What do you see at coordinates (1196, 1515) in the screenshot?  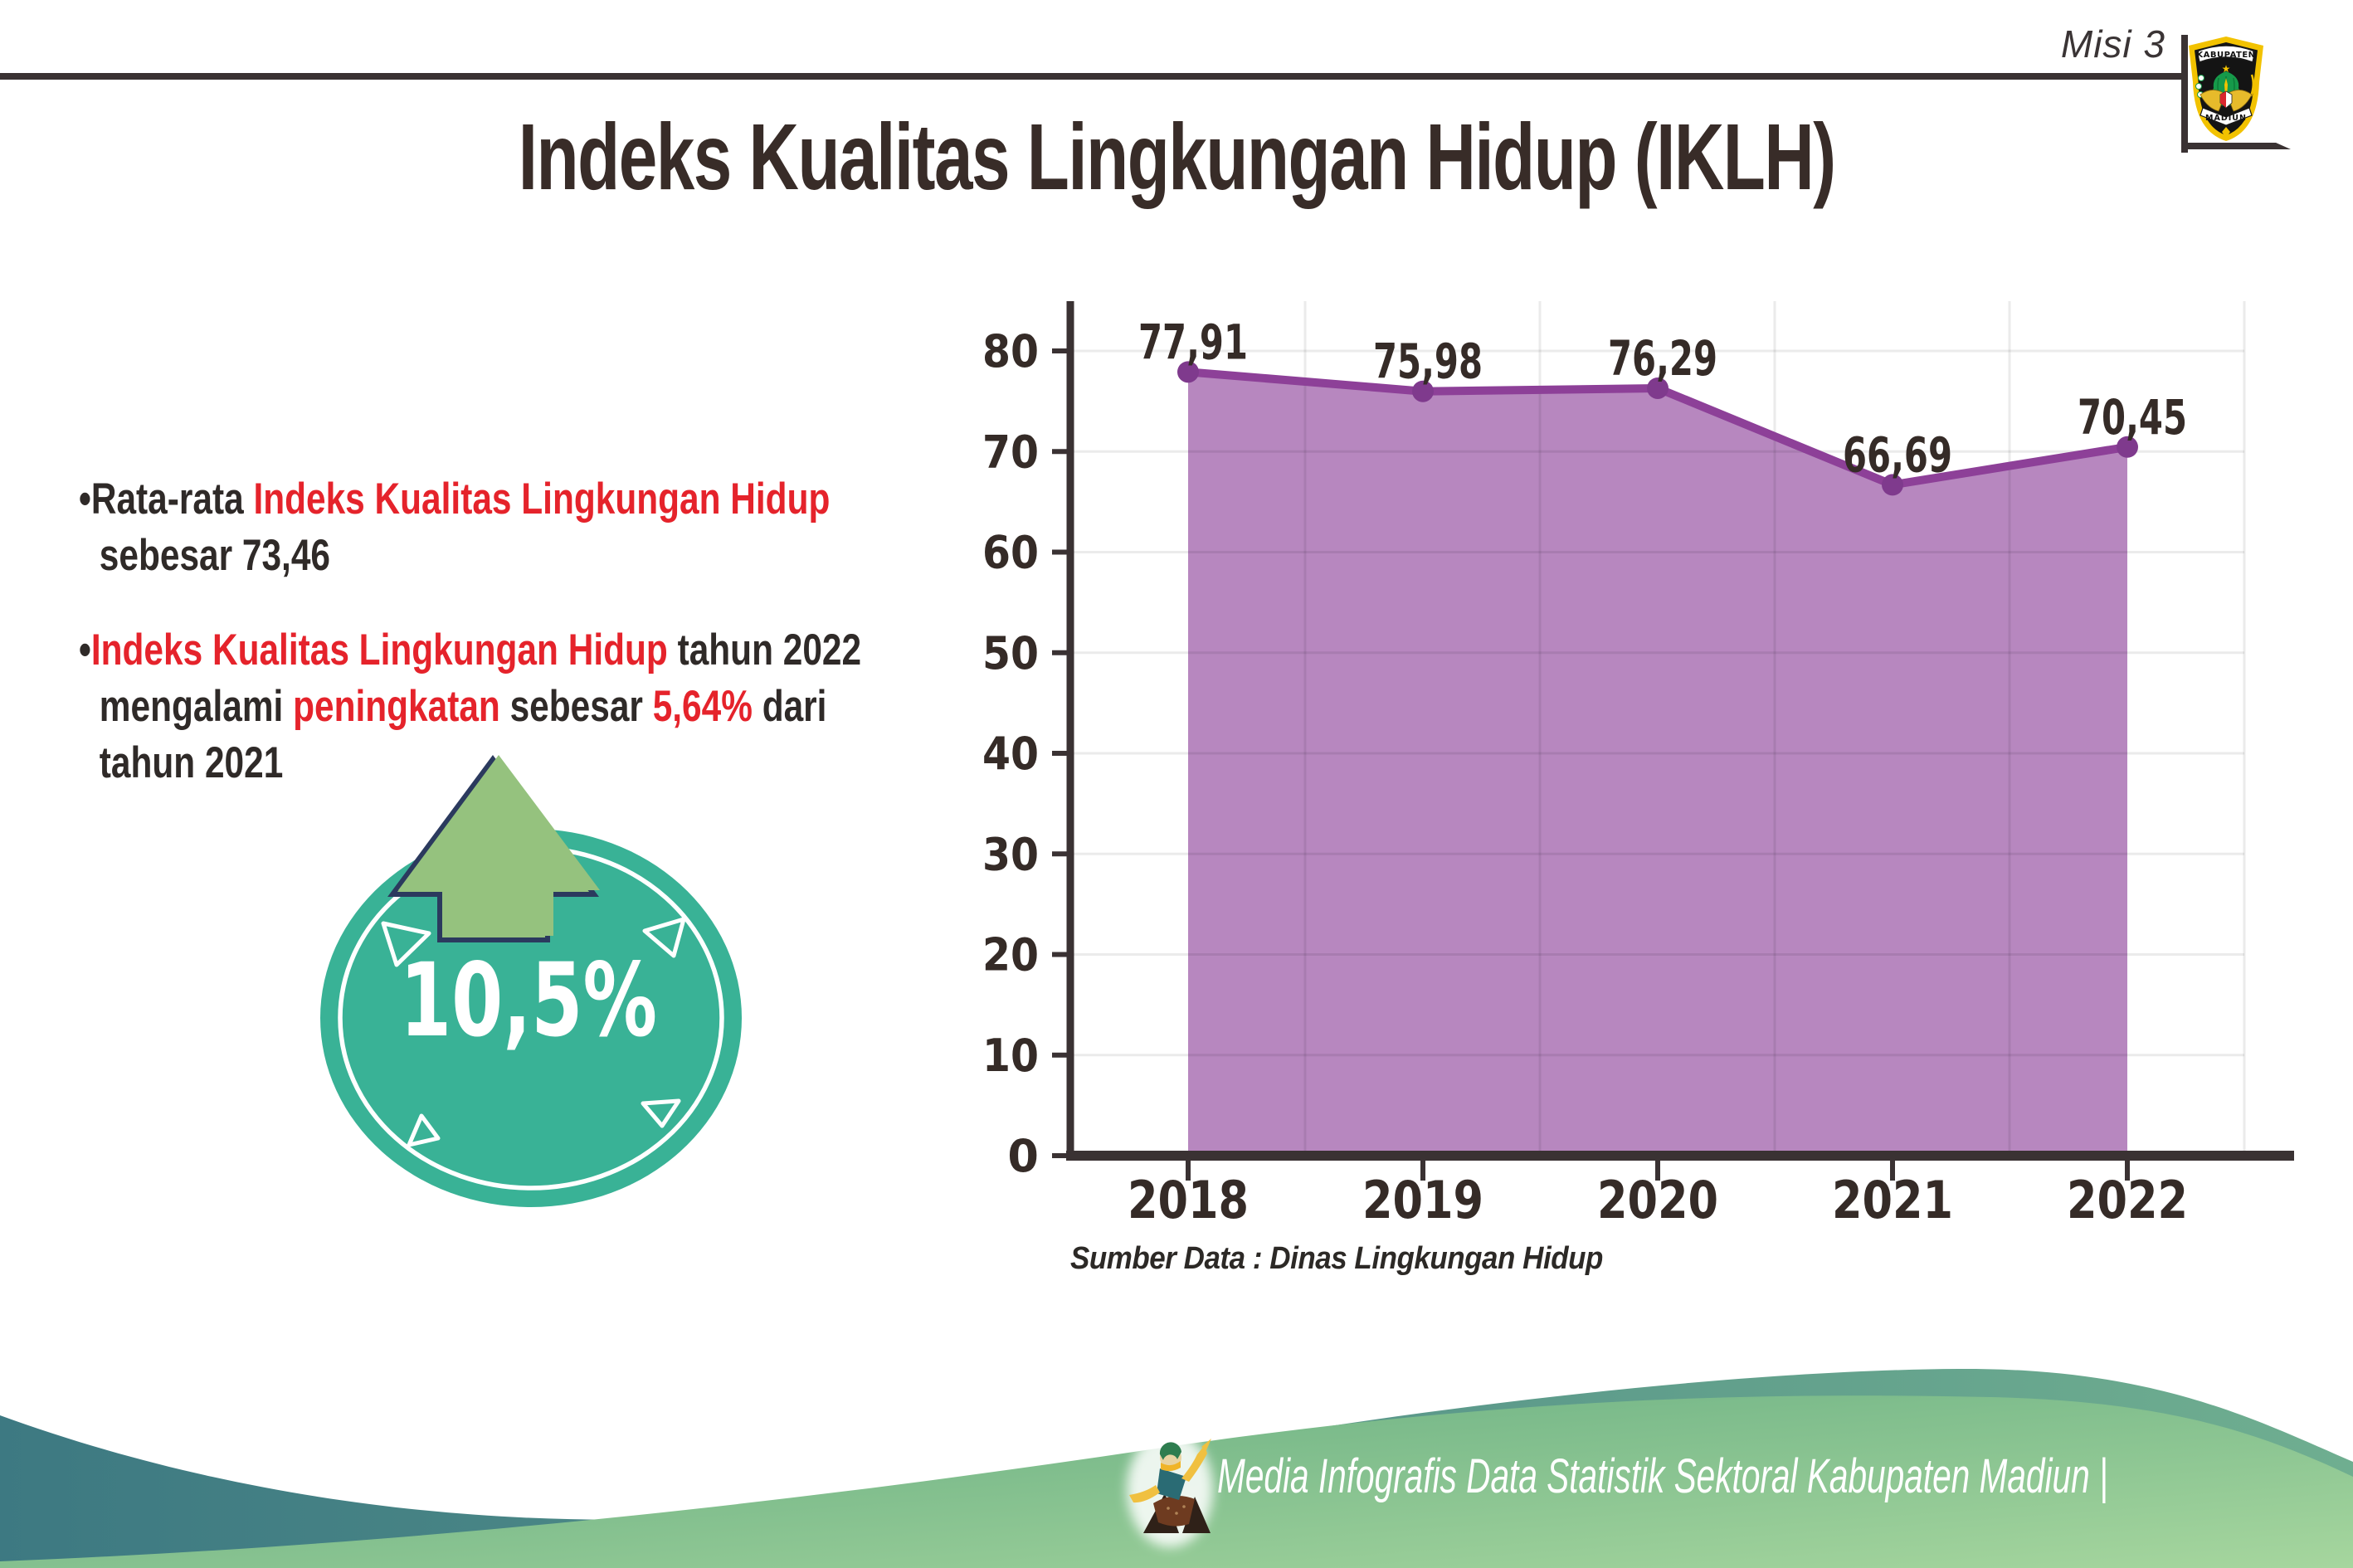 I see `mascot-leg` at bounding box center [1196, 1515].